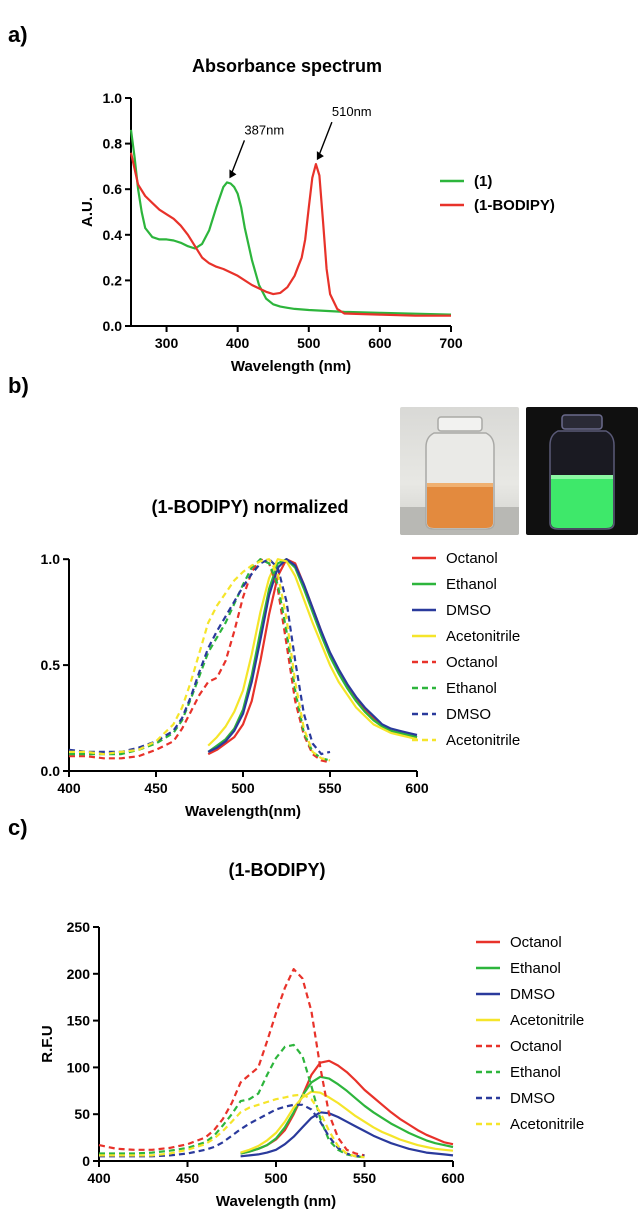 The width and height of the screenshot is (638, 1215). Describe the element at coordinates (459, 475) in the screenshot. I see `vial-ambient-icon` at that location.